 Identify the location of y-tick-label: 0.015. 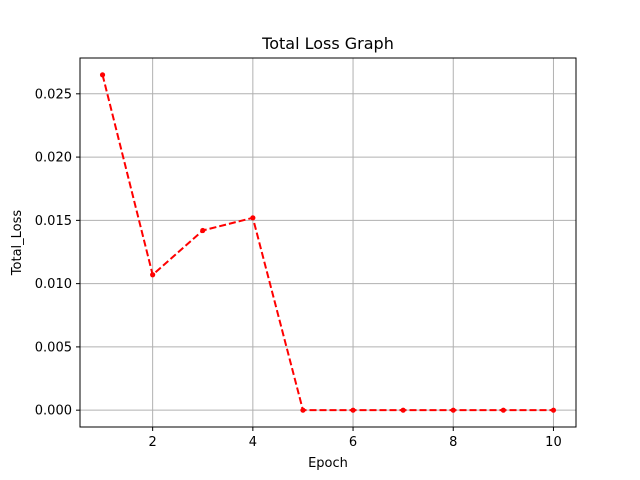
(53, 221).